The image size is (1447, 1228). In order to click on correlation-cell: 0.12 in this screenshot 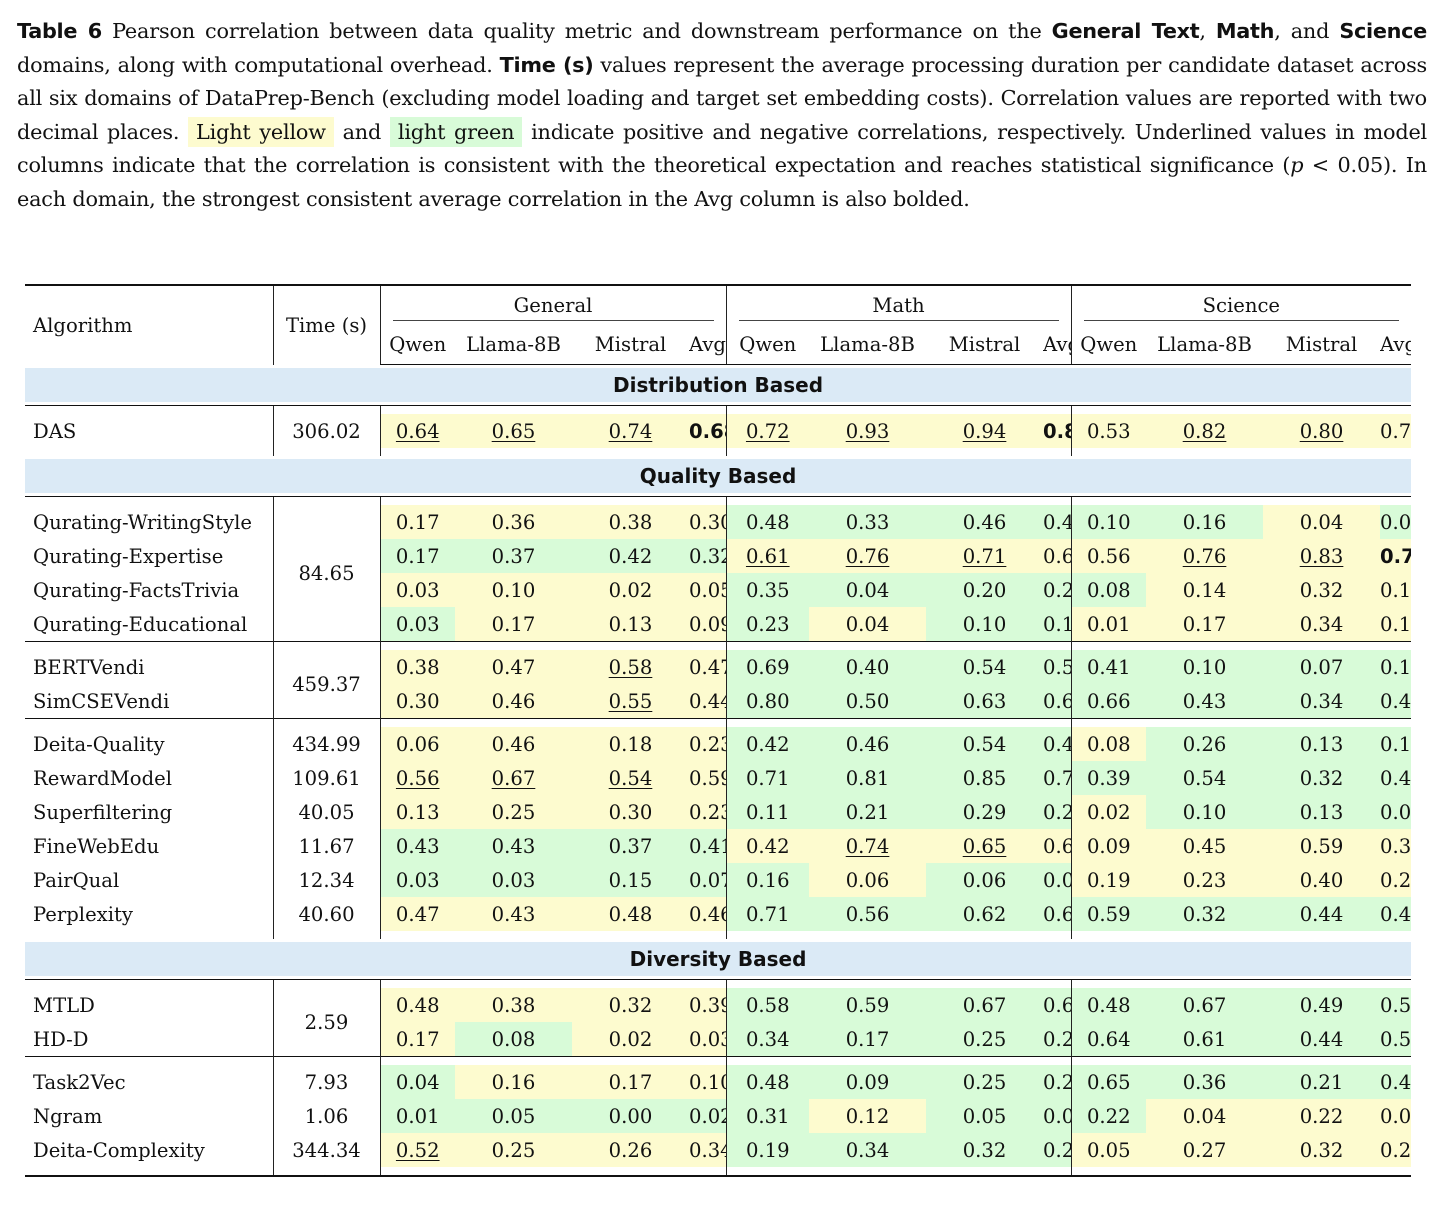, I will do `click(868, 1116)`.